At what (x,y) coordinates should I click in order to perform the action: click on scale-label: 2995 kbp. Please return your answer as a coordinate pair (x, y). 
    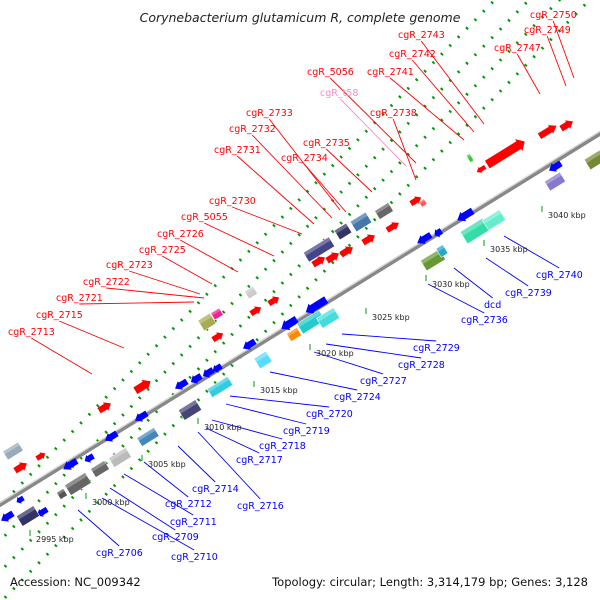
    Looking at the image, I should click on (55, 539).